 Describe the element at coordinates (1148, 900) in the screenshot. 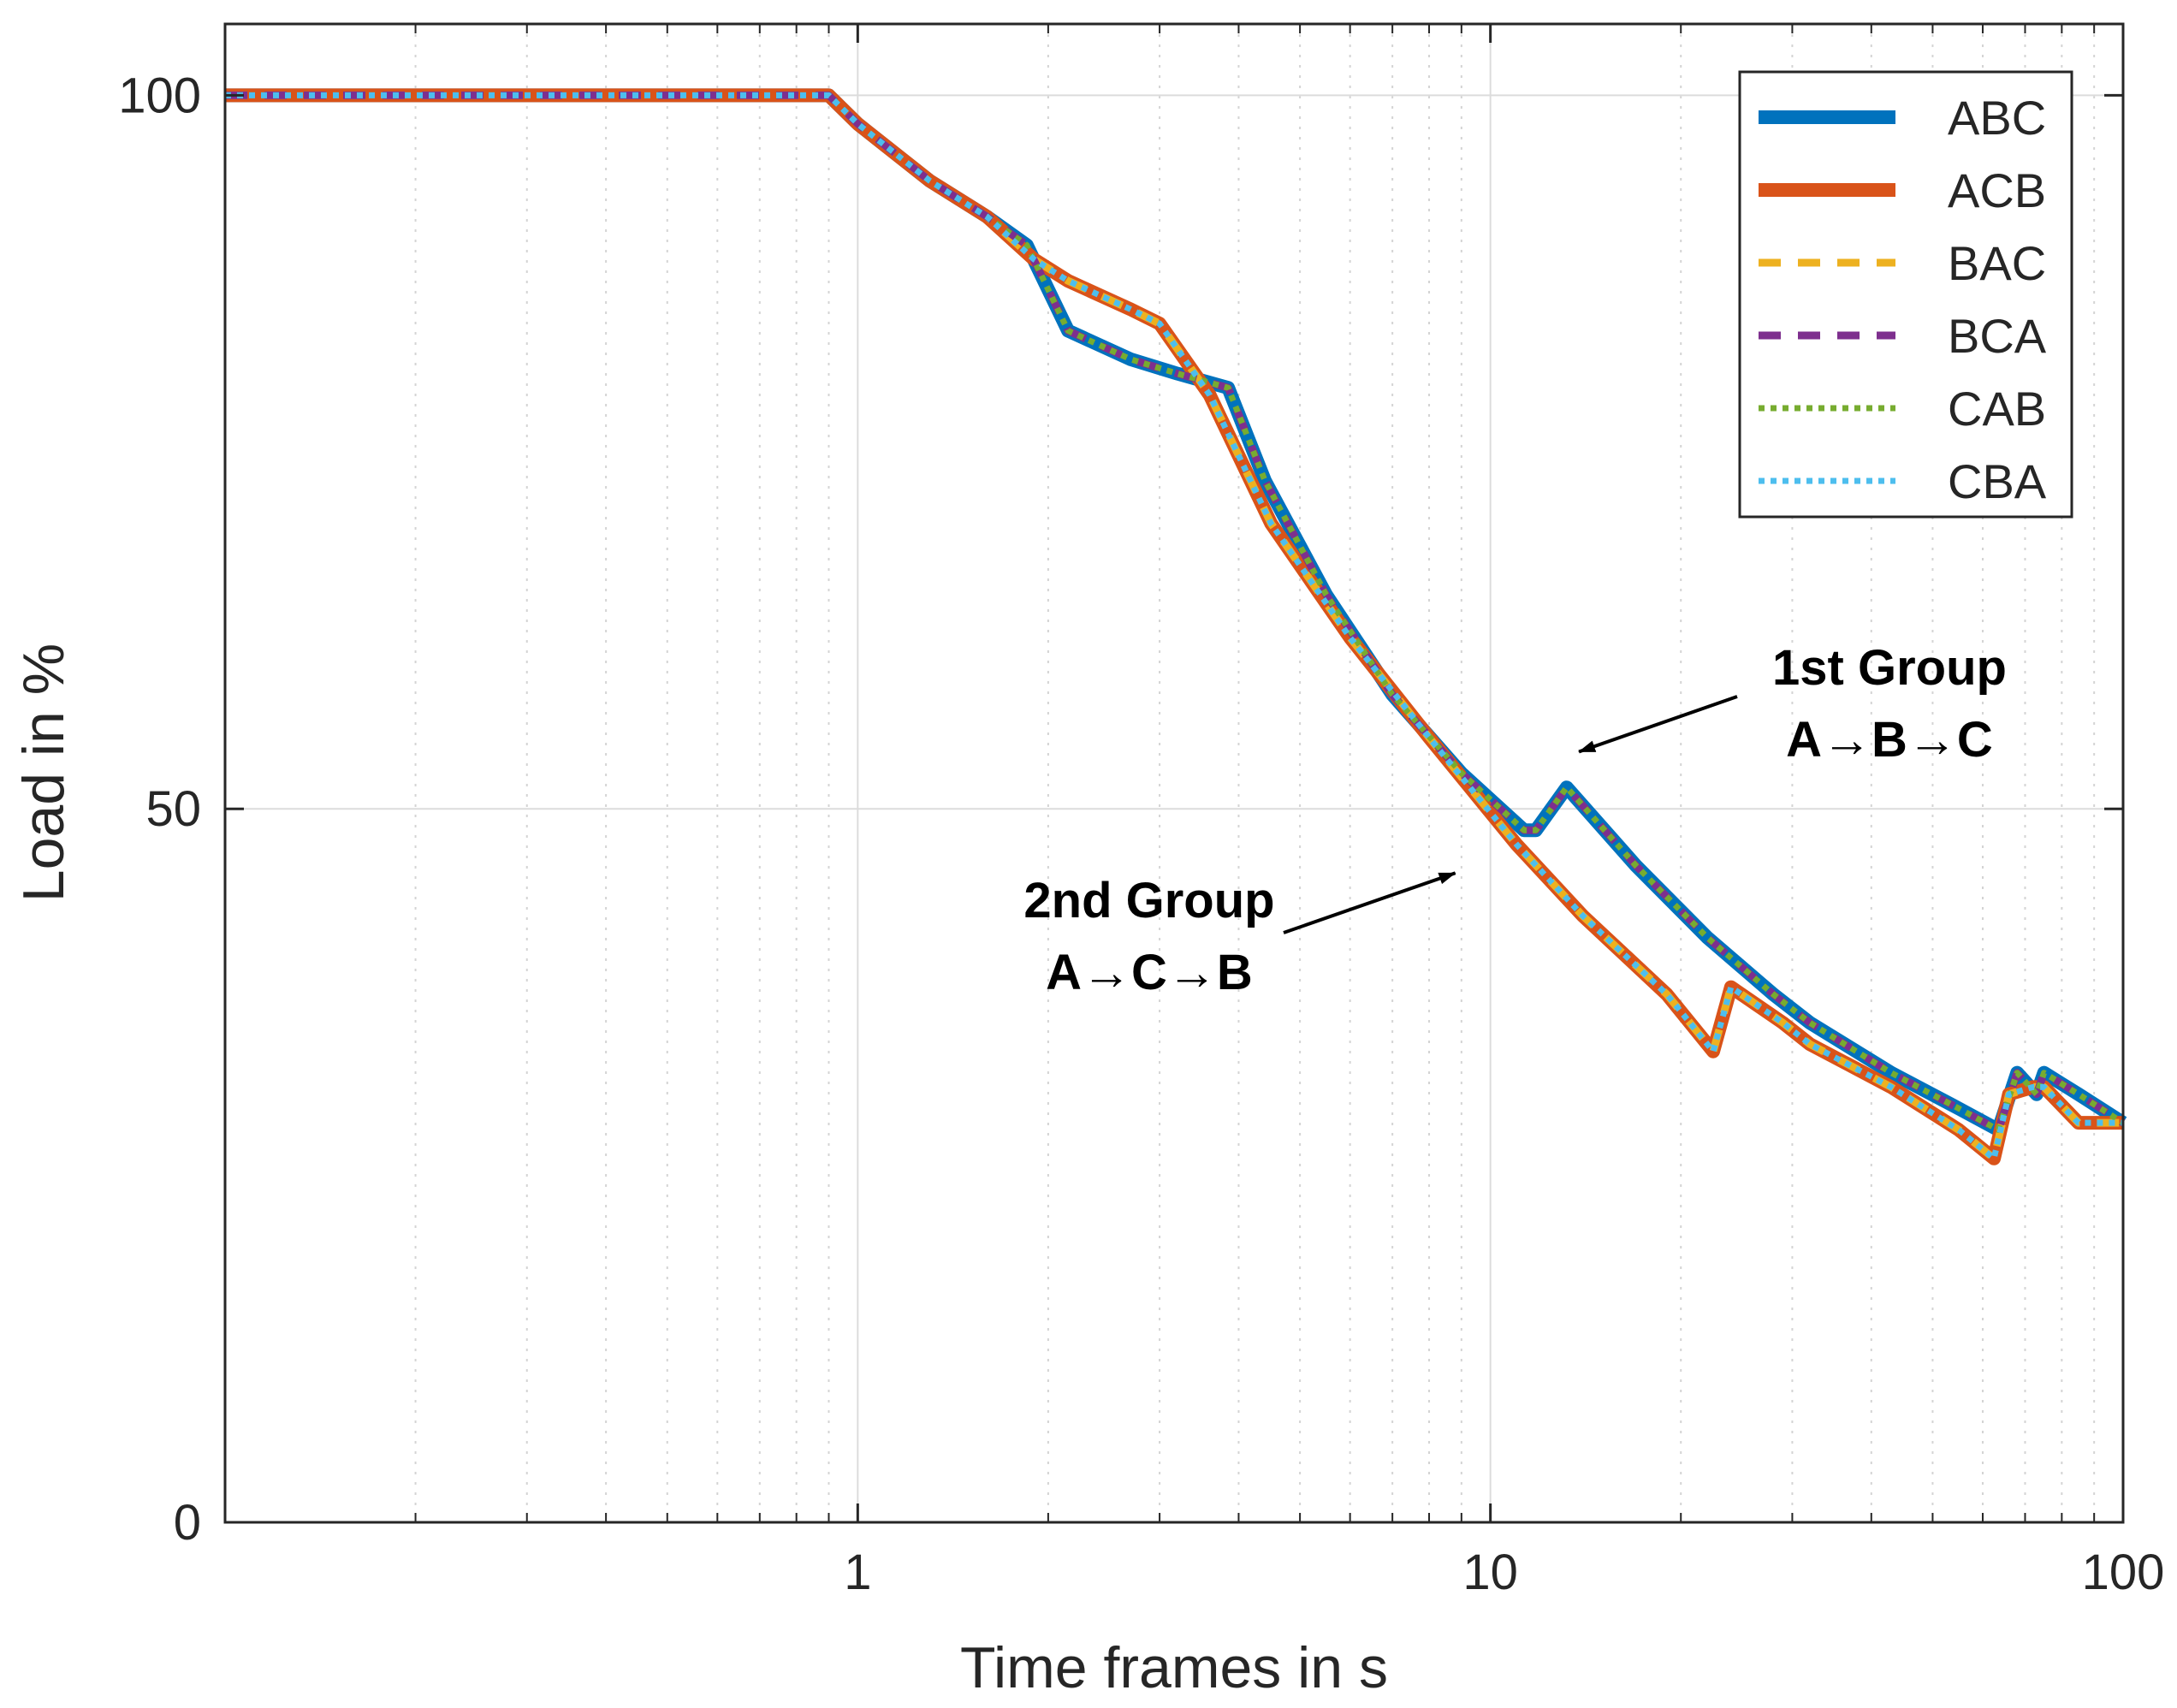

I see `annotation-group-2-title: 2nd Group` at that location.